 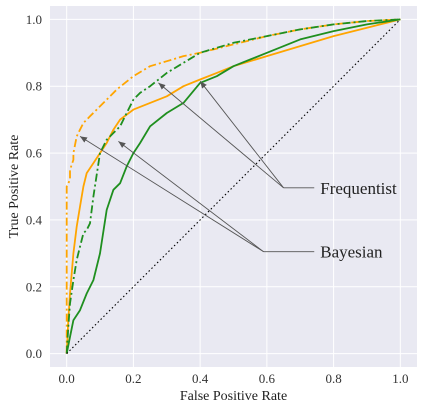 I want to click on y-tick-label: 0.6, so click(x=34, y=153).